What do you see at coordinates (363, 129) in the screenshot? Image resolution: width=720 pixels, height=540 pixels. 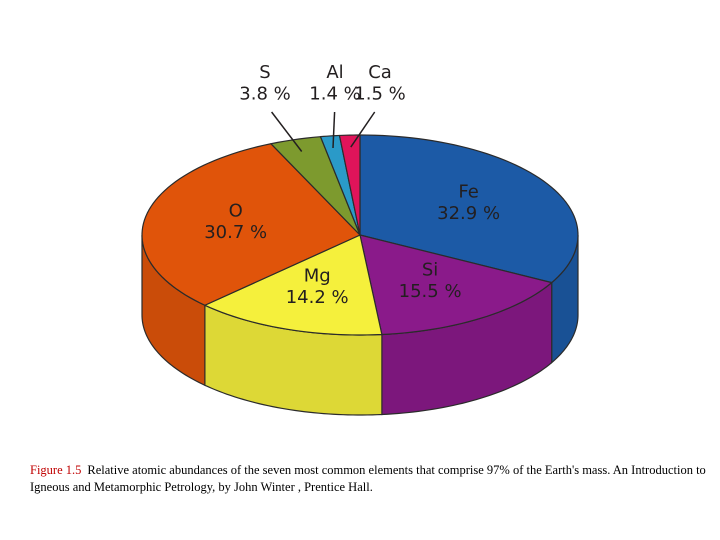 I see `leader-line-ca` at bounding box center [363, 129].